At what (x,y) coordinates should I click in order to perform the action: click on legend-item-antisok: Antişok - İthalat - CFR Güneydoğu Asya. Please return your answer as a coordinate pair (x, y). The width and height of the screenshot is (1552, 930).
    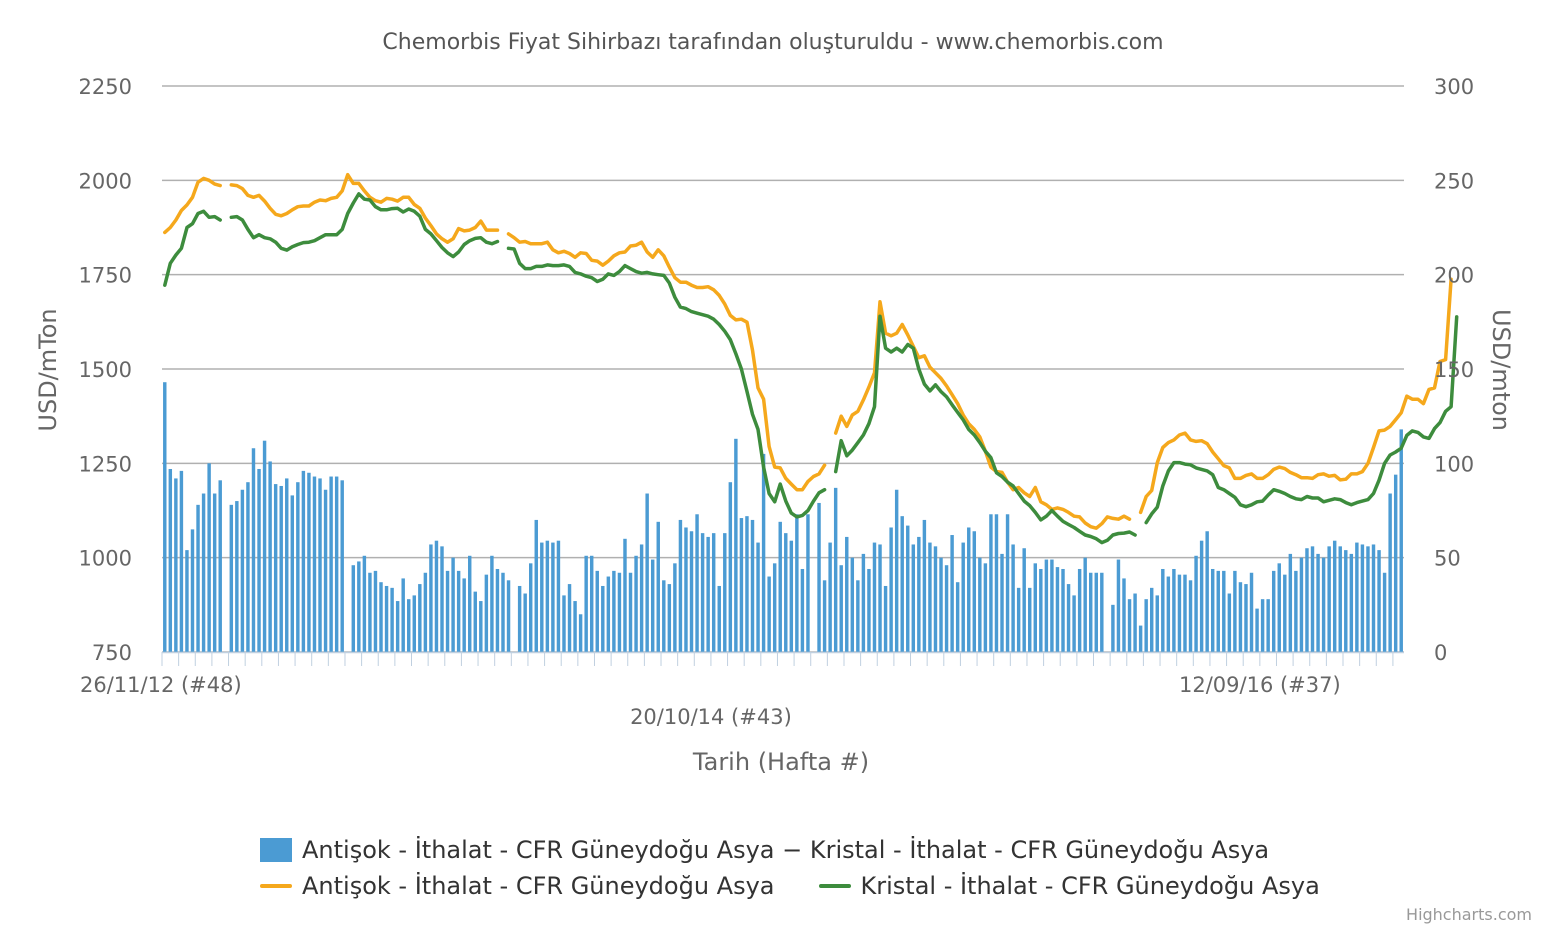
    Looking at the image, I should click on (517, 886).